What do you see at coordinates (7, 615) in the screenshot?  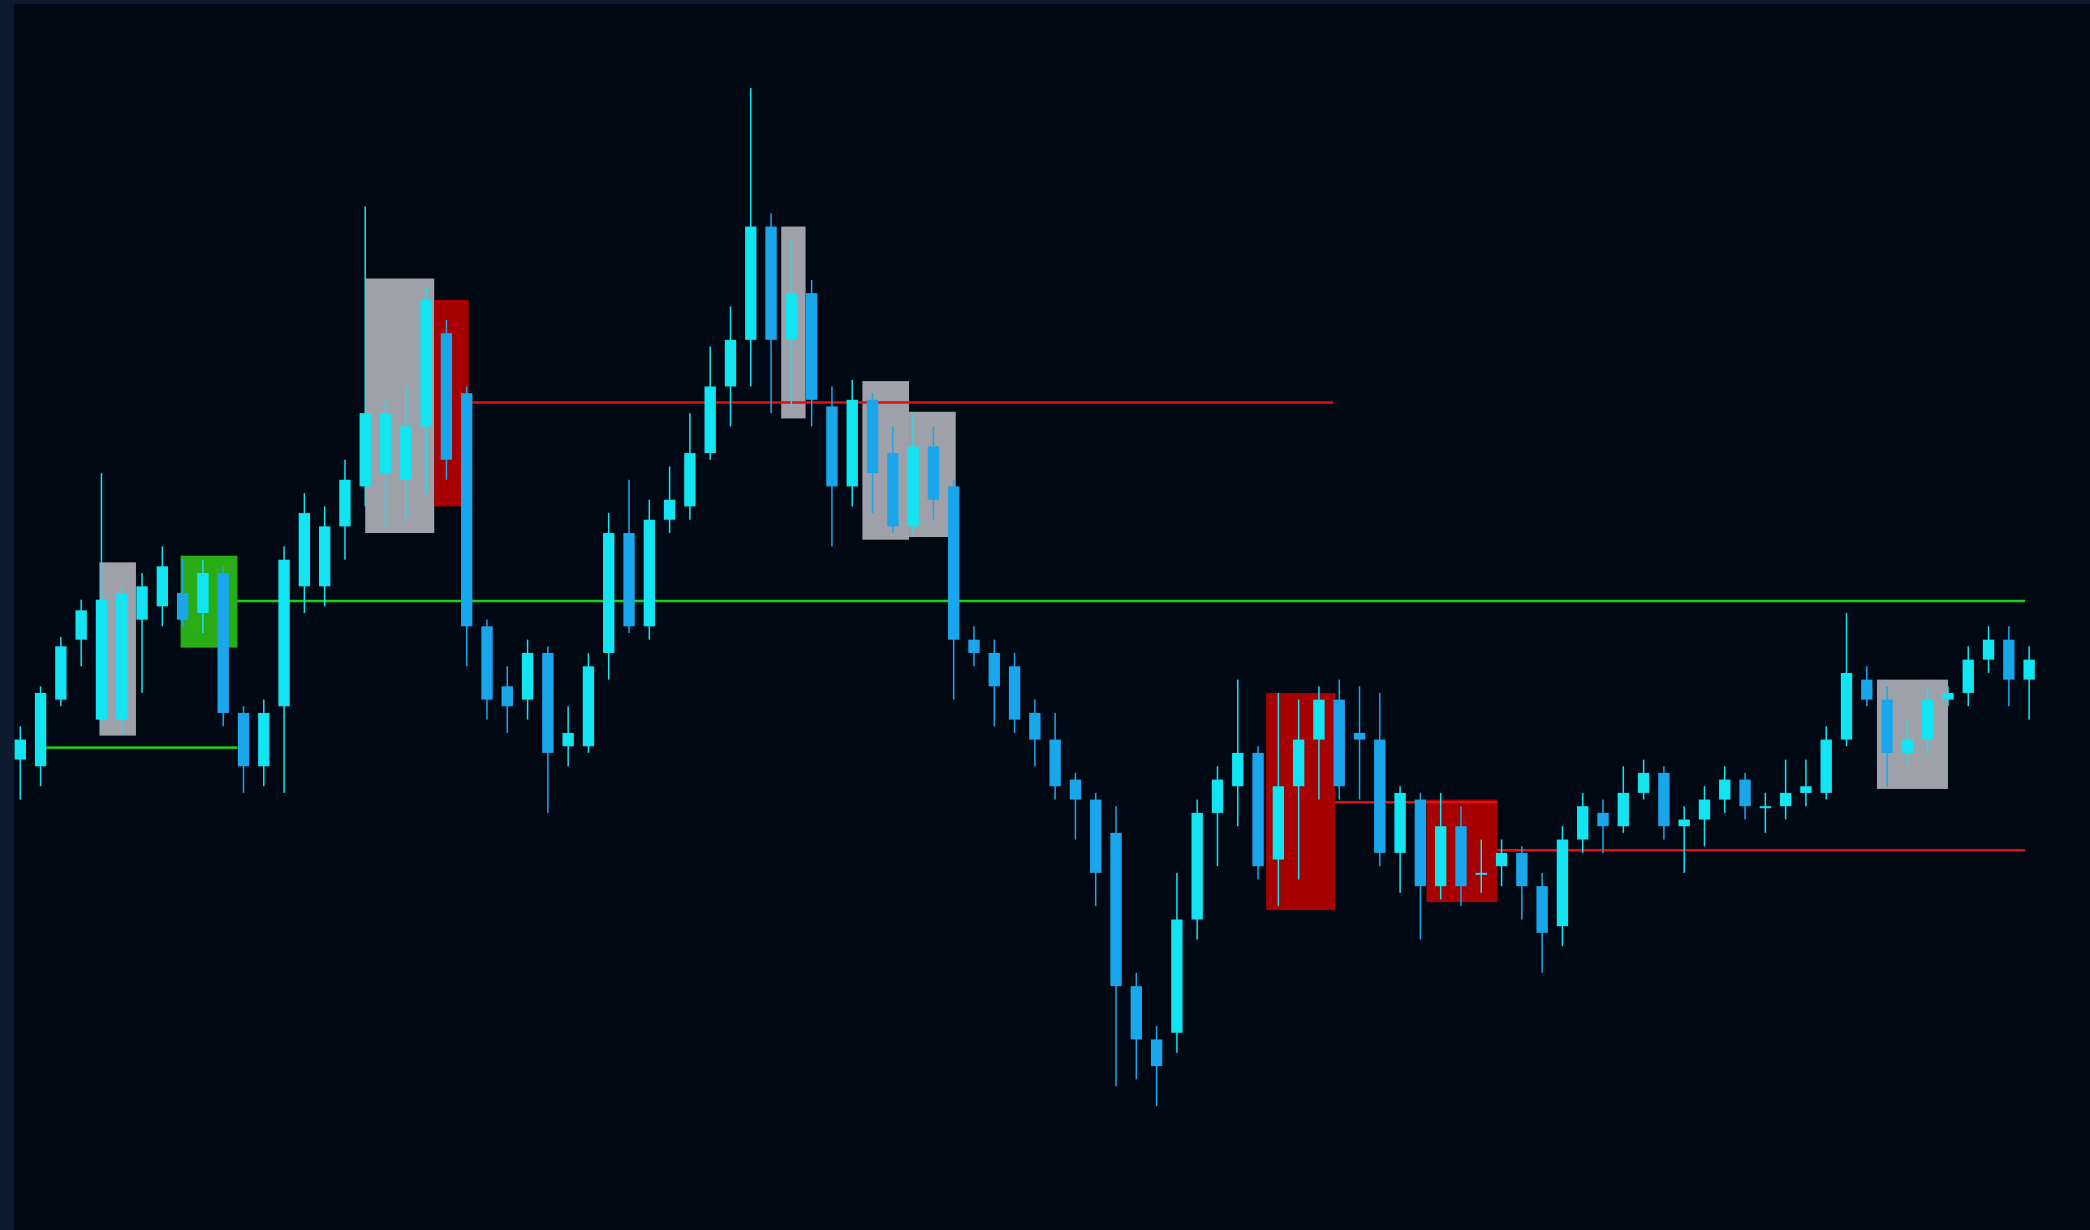 I see `left-border` at bounding box center [7, 615].